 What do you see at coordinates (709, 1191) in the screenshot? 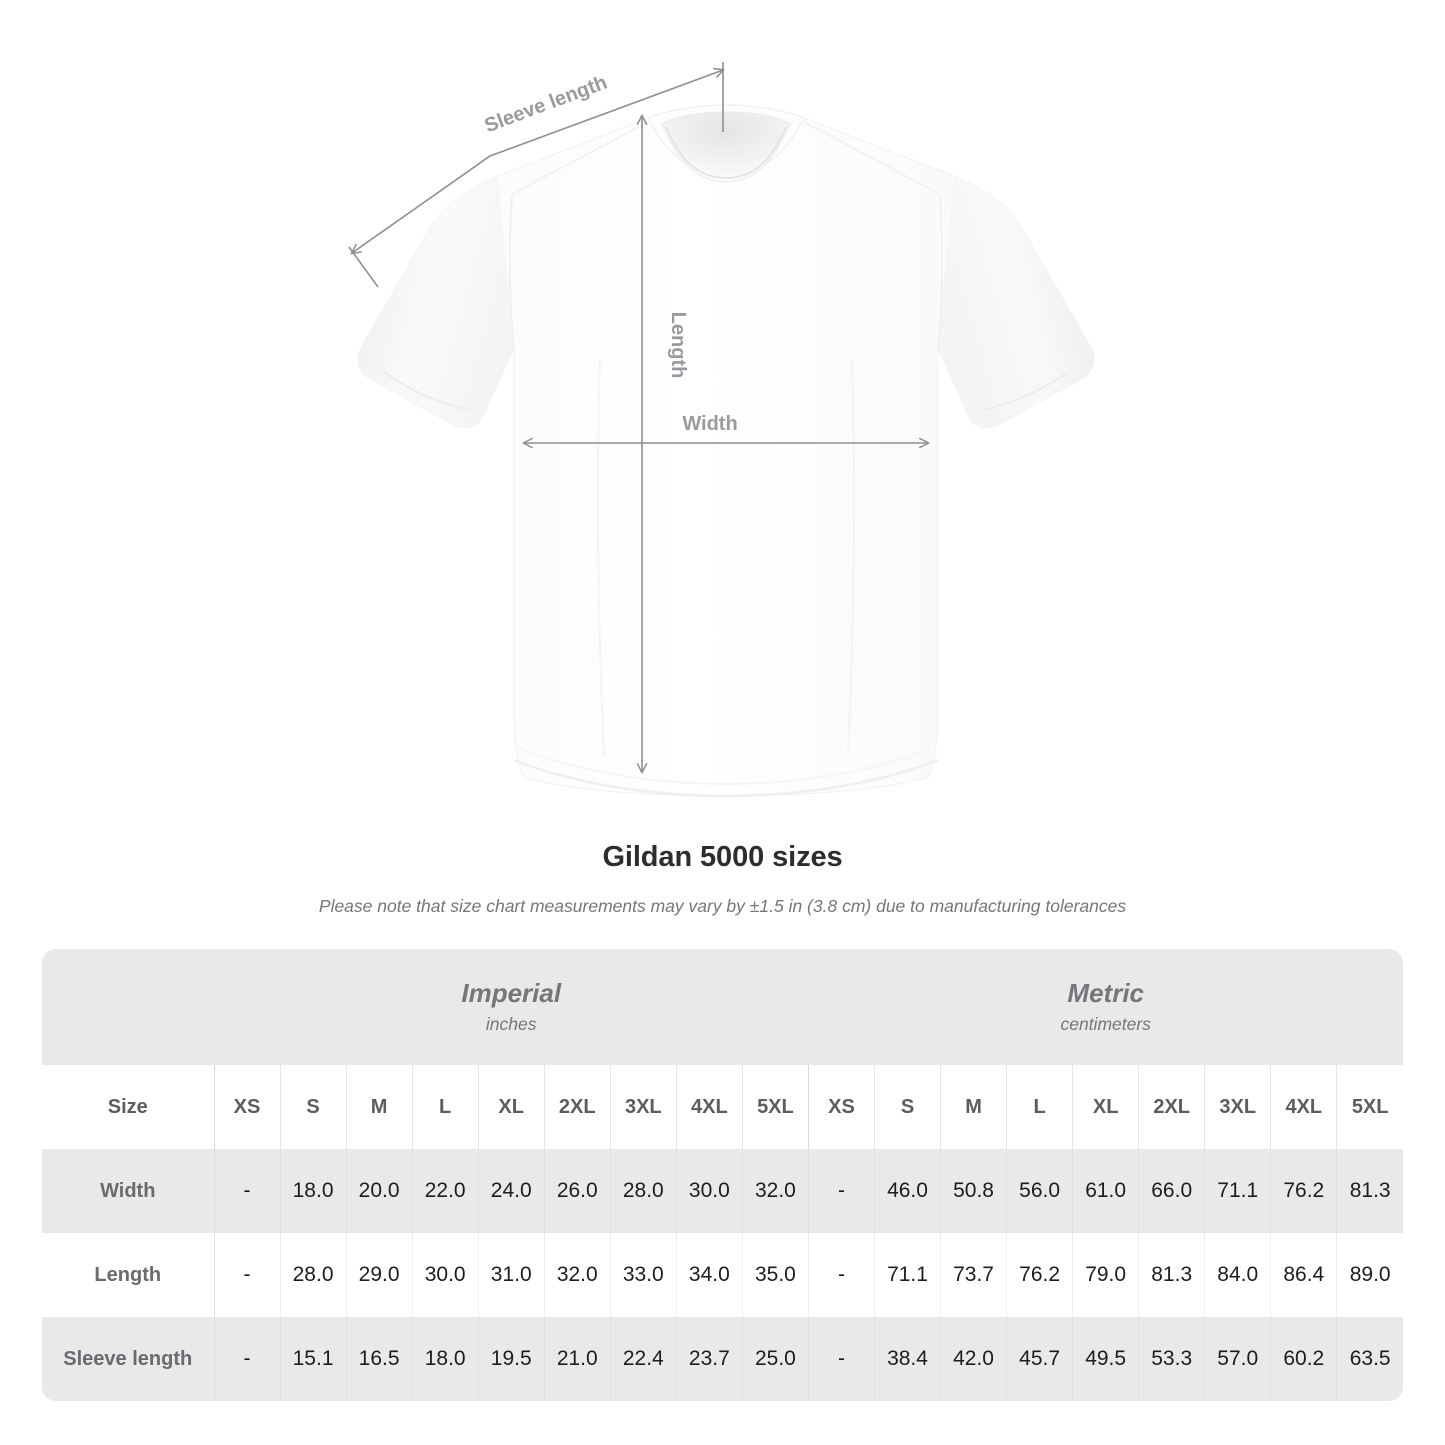
I see `cell-width-imperial-4xl: 30.0` at bounding box center [709, 1191].